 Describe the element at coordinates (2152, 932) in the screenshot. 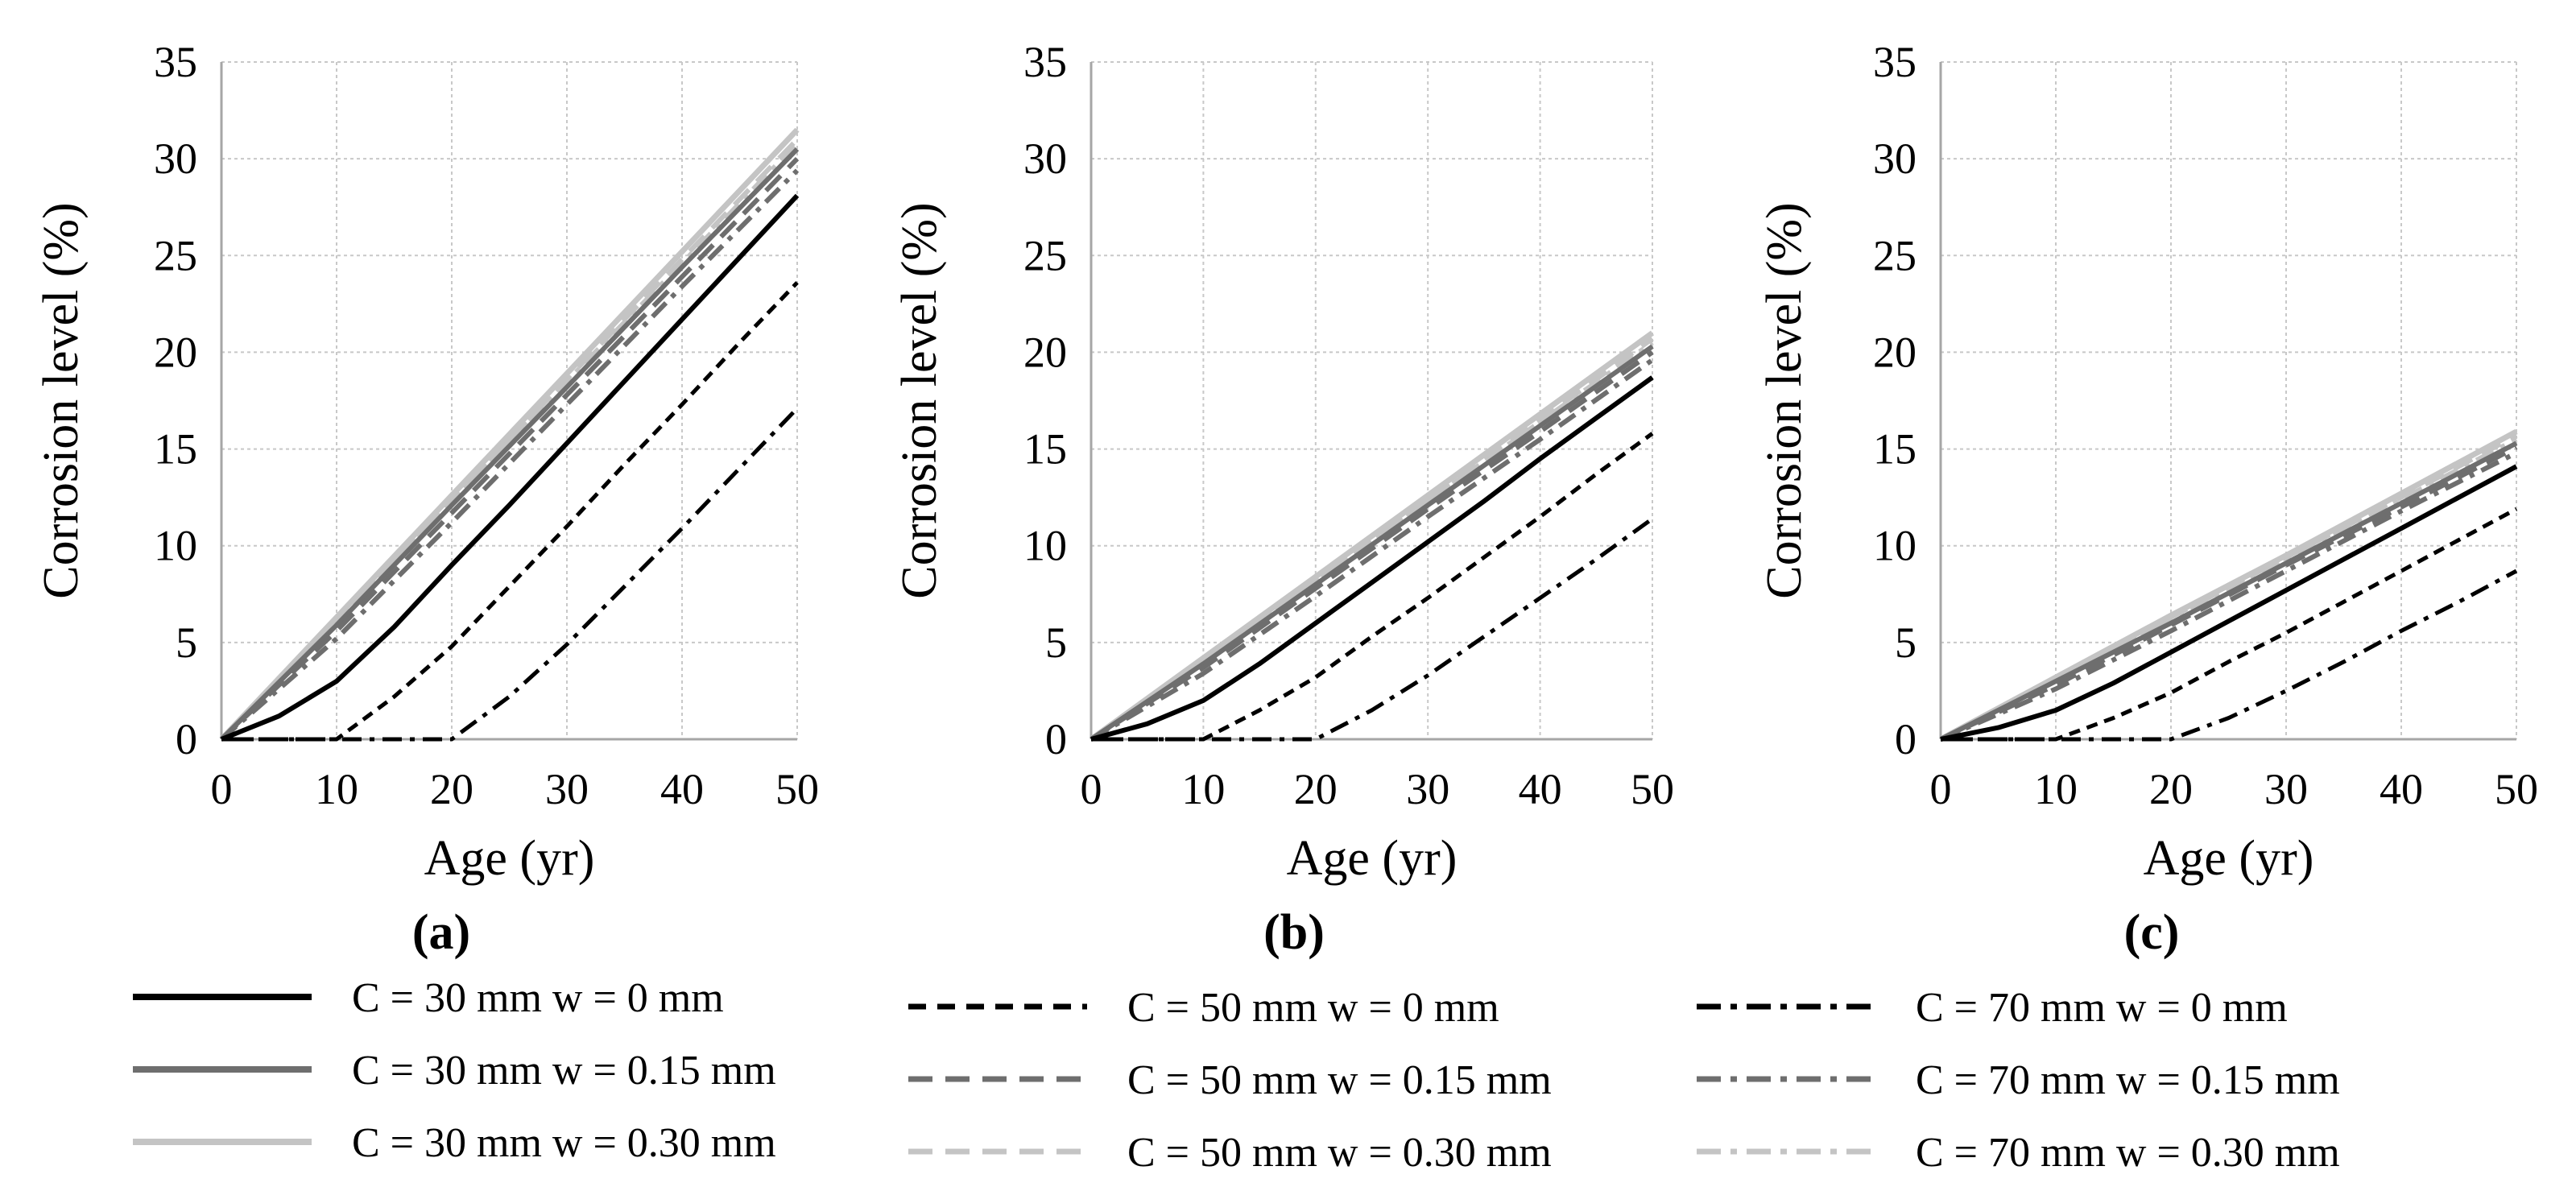

I see `panel-label: (c)` at that location.